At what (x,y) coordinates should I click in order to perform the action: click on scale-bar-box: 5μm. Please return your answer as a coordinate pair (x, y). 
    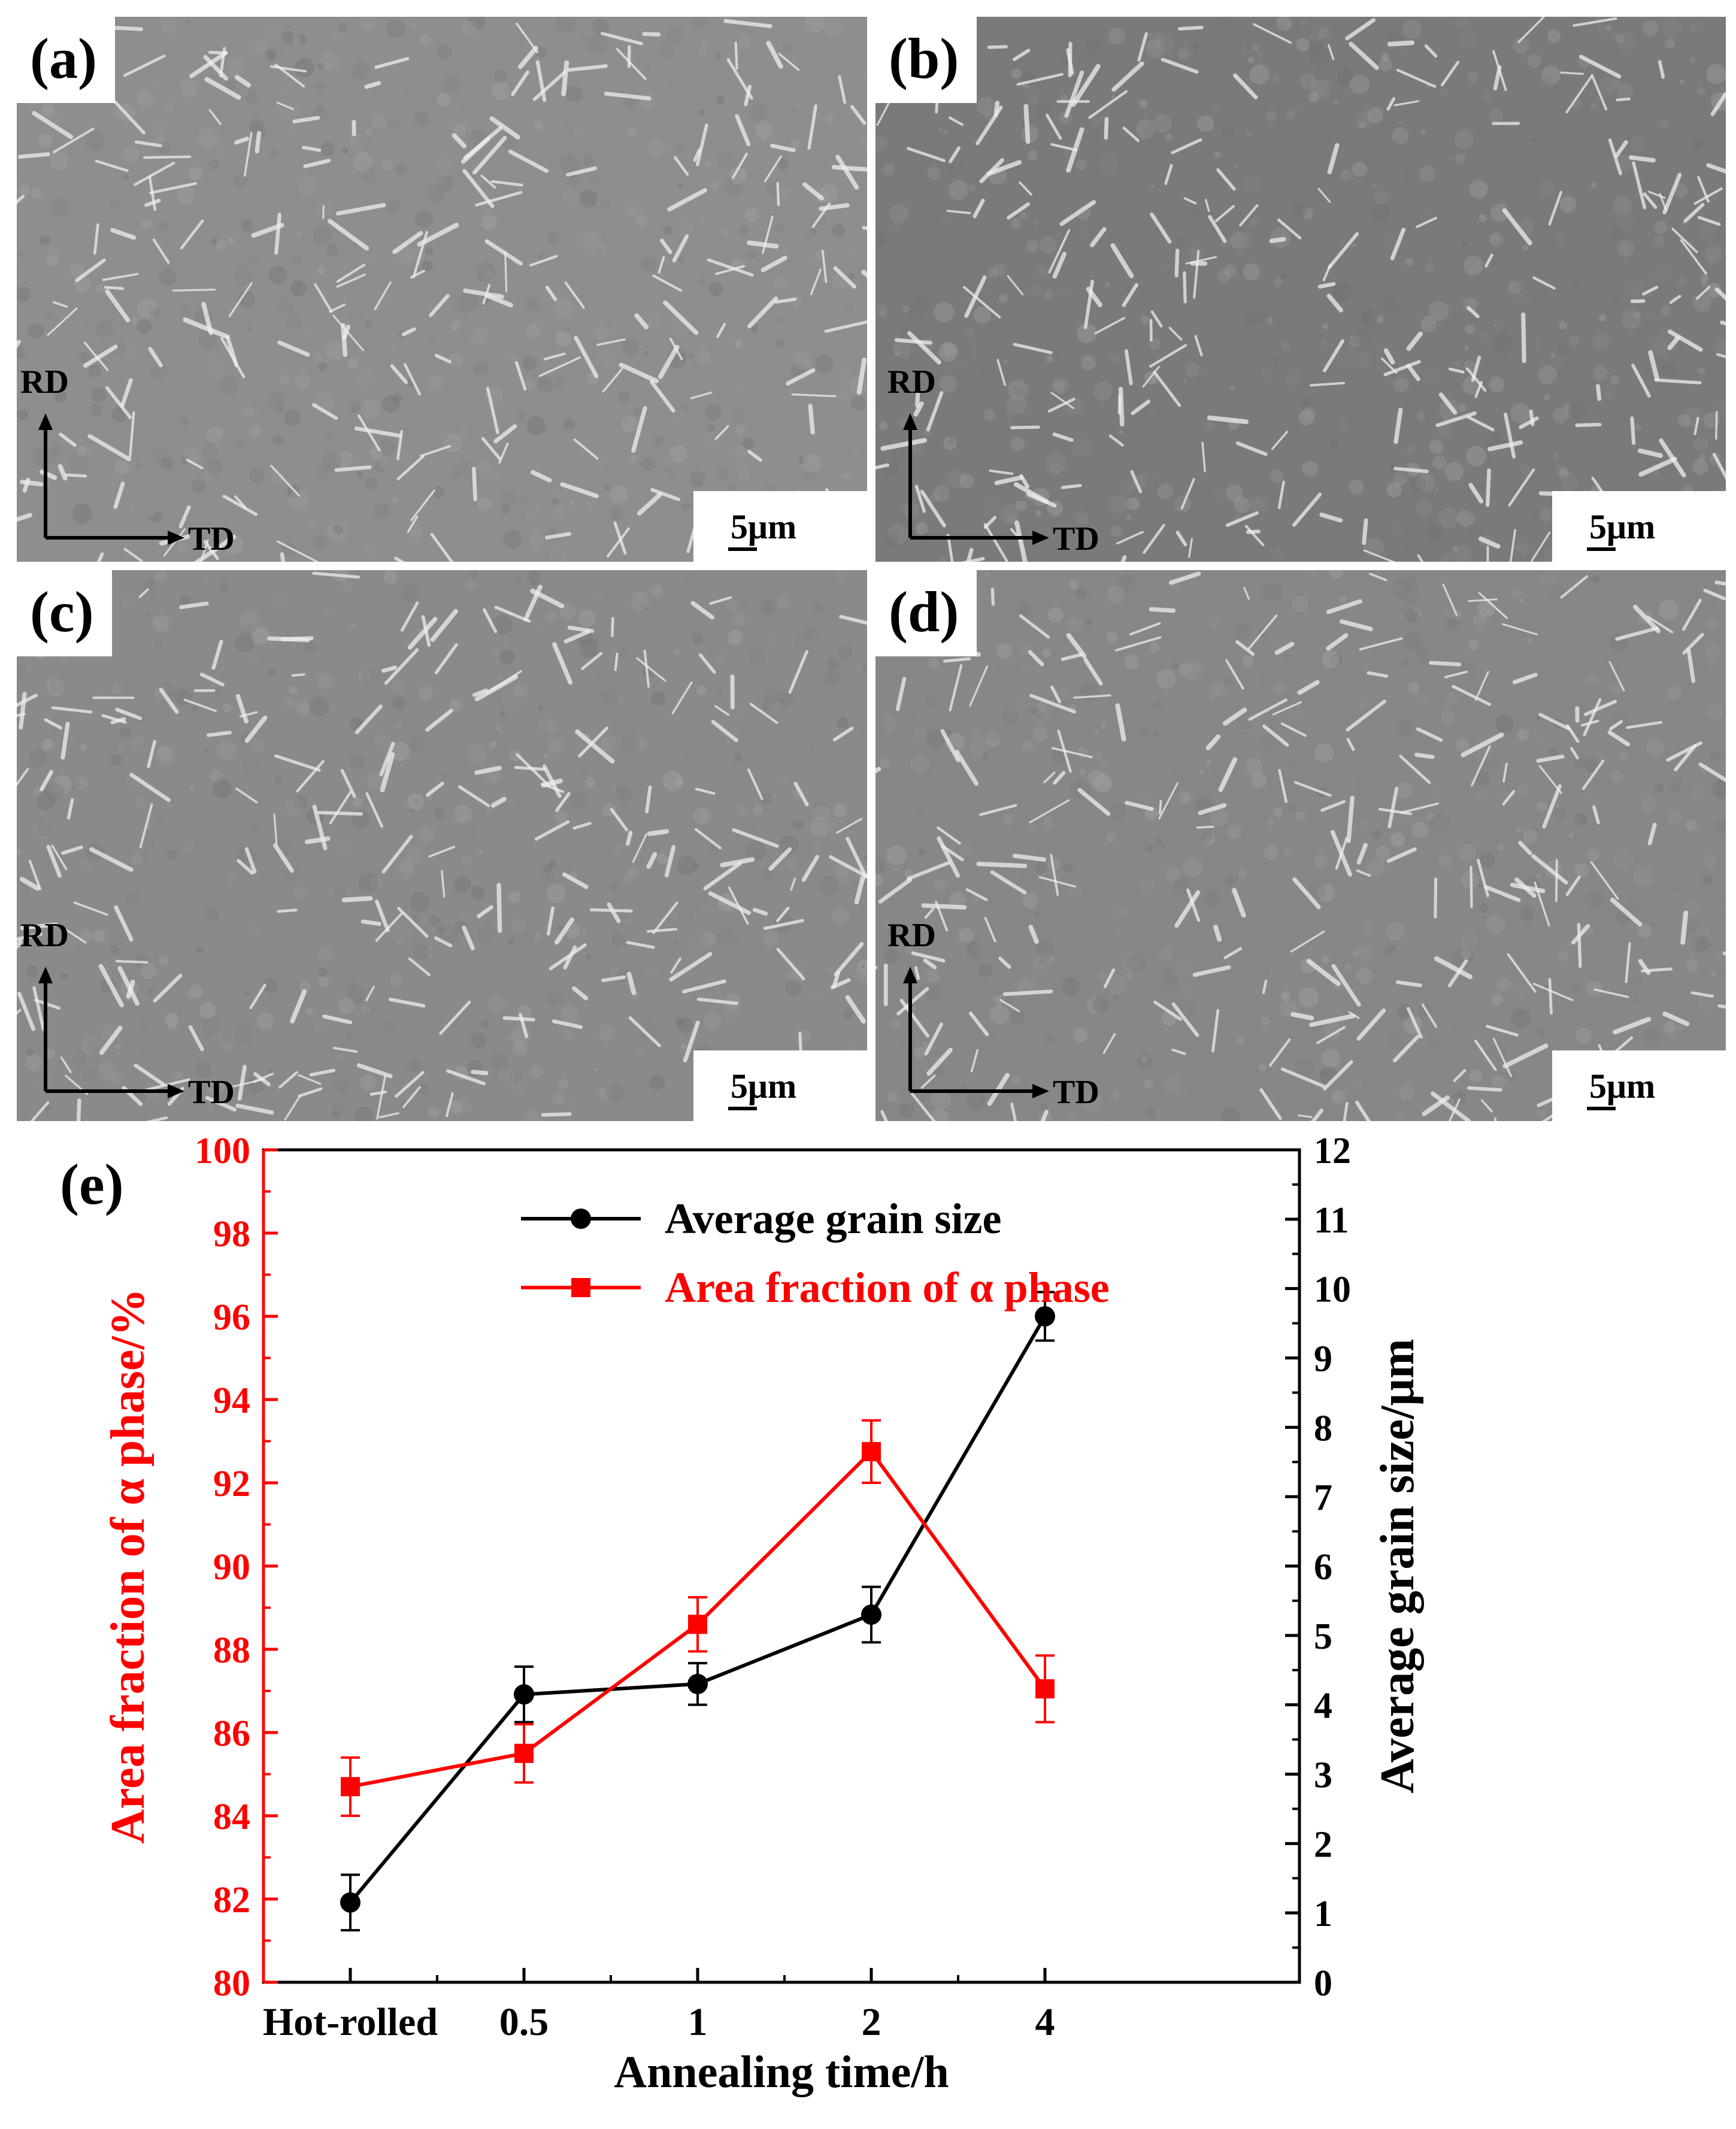
    Looking at the image, I should click on (780, 1085).